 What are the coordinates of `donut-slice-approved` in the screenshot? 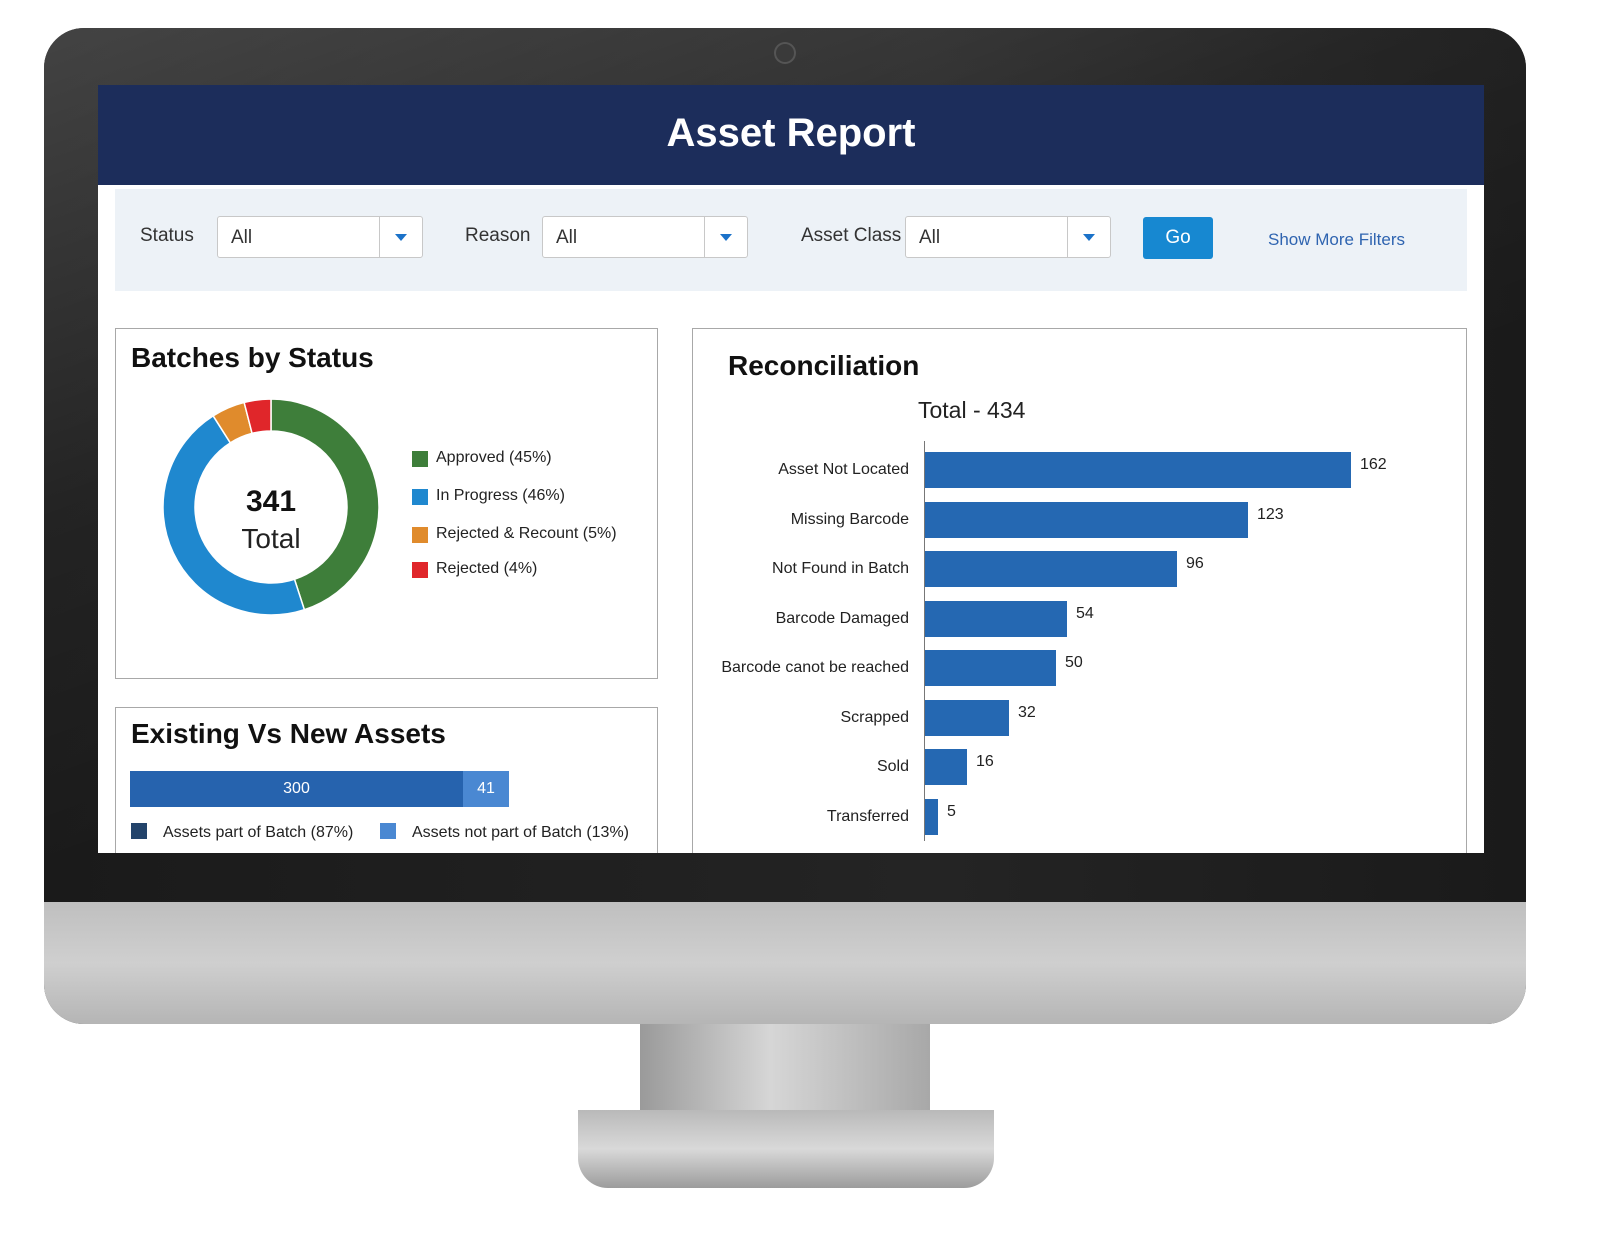 It's located at (325, 504).